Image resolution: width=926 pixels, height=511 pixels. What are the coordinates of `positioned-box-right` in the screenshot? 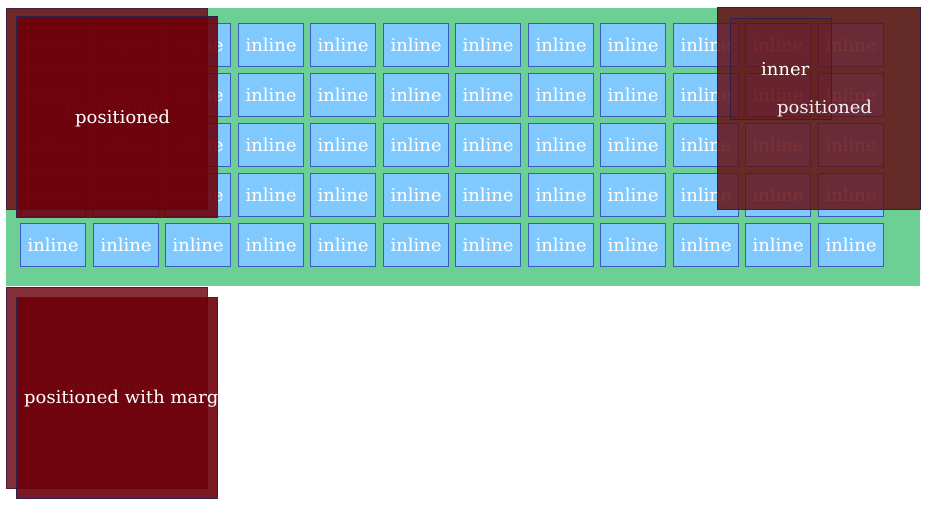 It's located at (819, 108).